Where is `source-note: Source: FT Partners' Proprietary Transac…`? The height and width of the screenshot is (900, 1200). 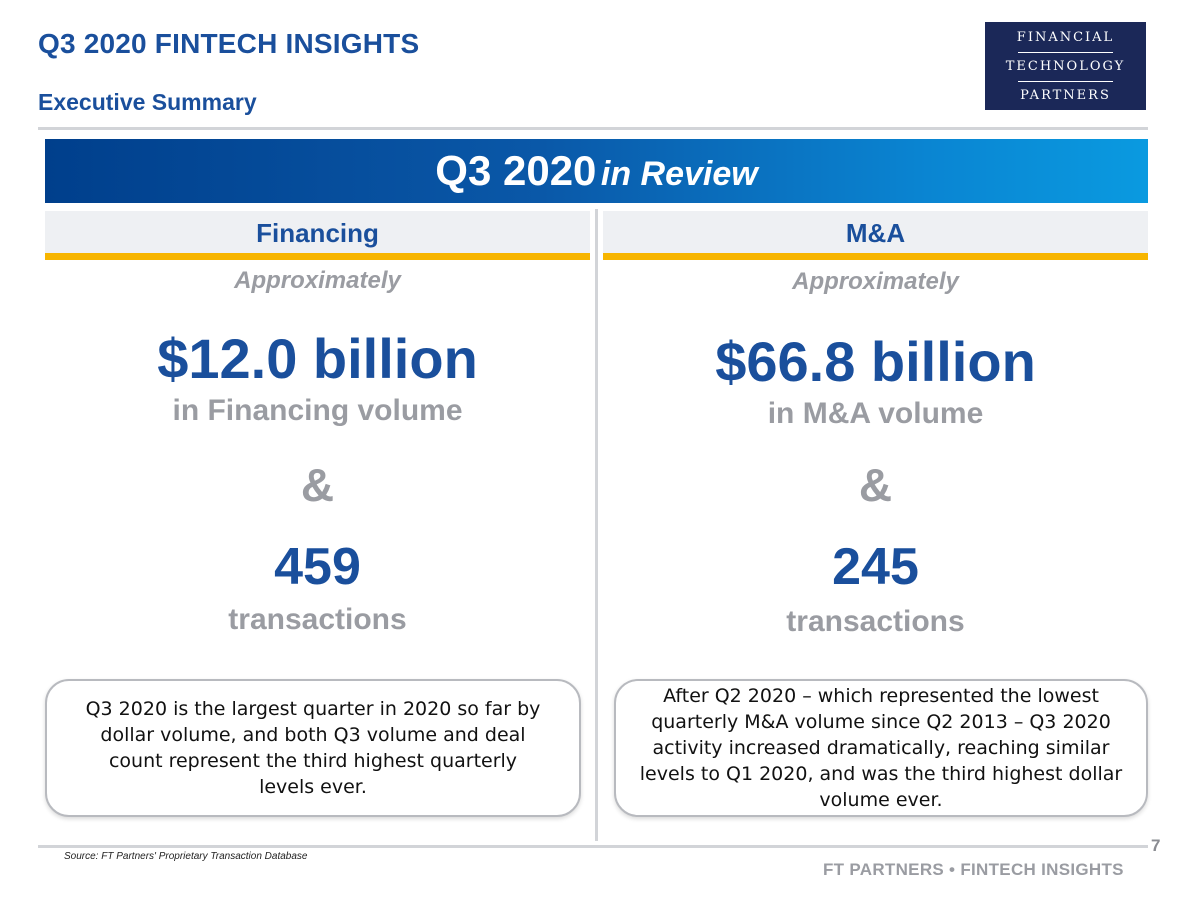 source-note: Source: FT Partners' Proprietary Transac… is located at coordinates (186, 856).